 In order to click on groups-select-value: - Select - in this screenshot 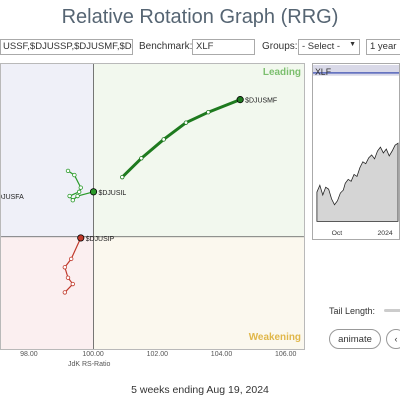, I will do `click(321, 46)`.